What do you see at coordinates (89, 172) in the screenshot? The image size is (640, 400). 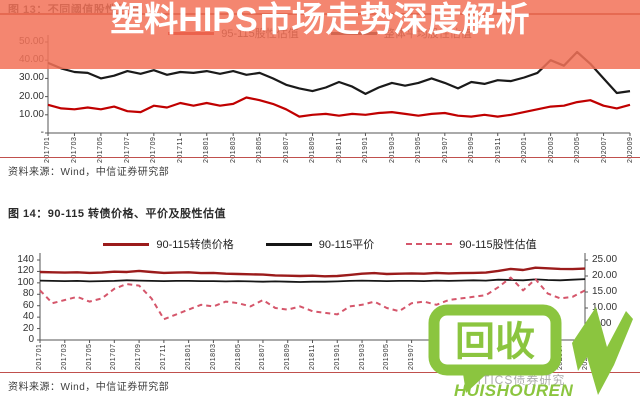 I see `fig13-source: 资料来源：Wind，中信证券研究部` at bounding box center [89, 172].